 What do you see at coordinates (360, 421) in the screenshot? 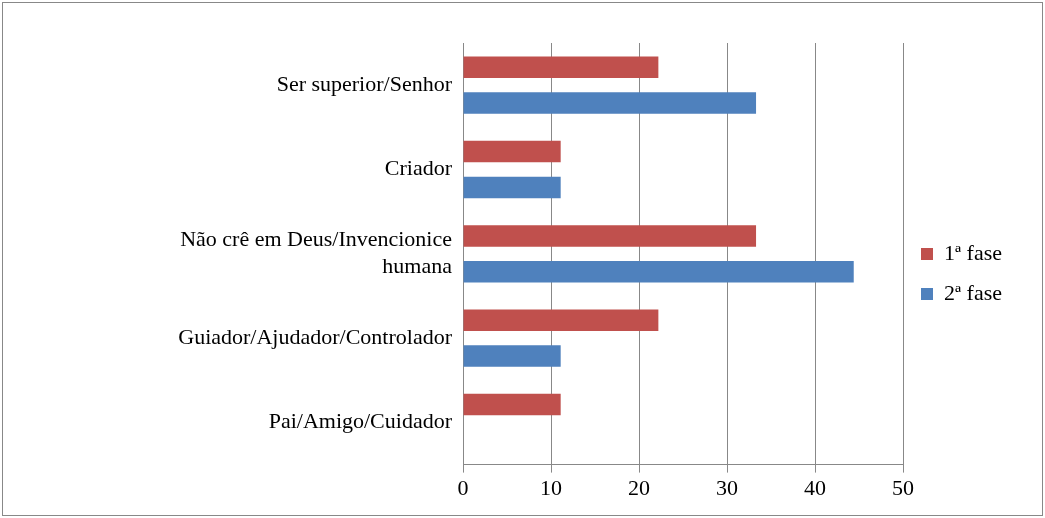
I see `y-tick-label: Pai/Amigo/Cuidador` at bounding box center [360, 421].